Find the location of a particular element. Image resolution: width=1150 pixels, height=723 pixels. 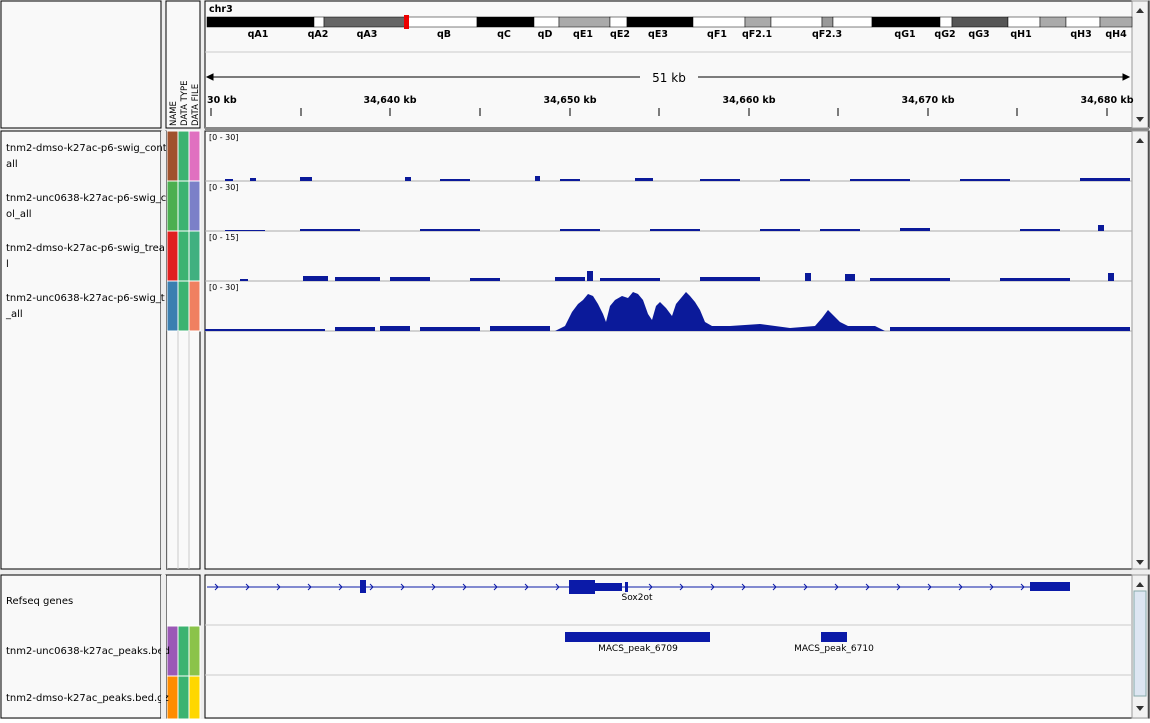

attribute-header-panel is located at coordinates (183, 64).